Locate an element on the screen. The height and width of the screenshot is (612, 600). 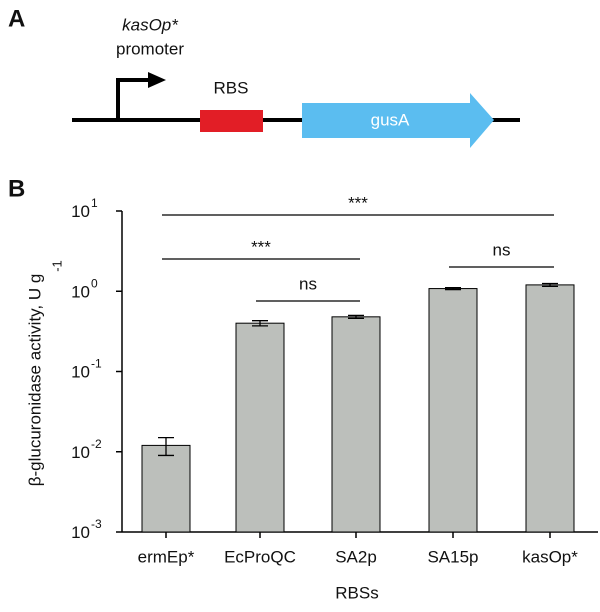
y-axis-label-exponent: -1 is located at coordinates (56, 266).